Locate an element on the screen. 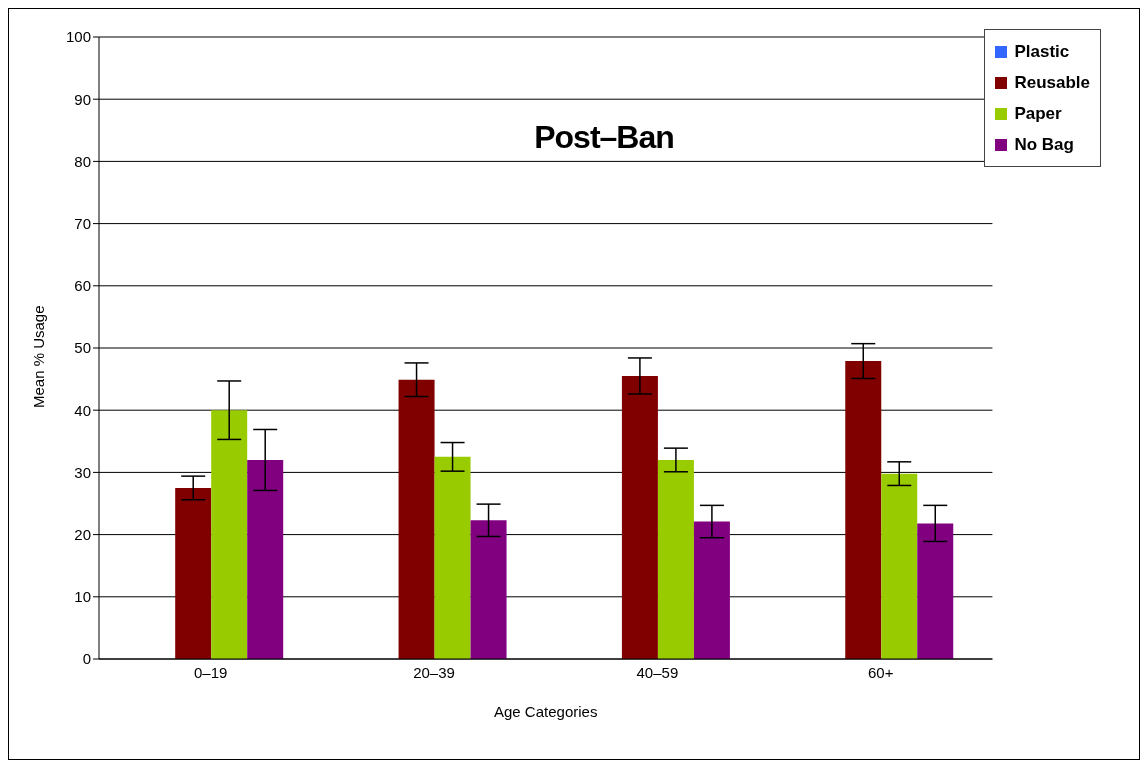  legend-label: Reusable is located at coordinates (1051, 83).